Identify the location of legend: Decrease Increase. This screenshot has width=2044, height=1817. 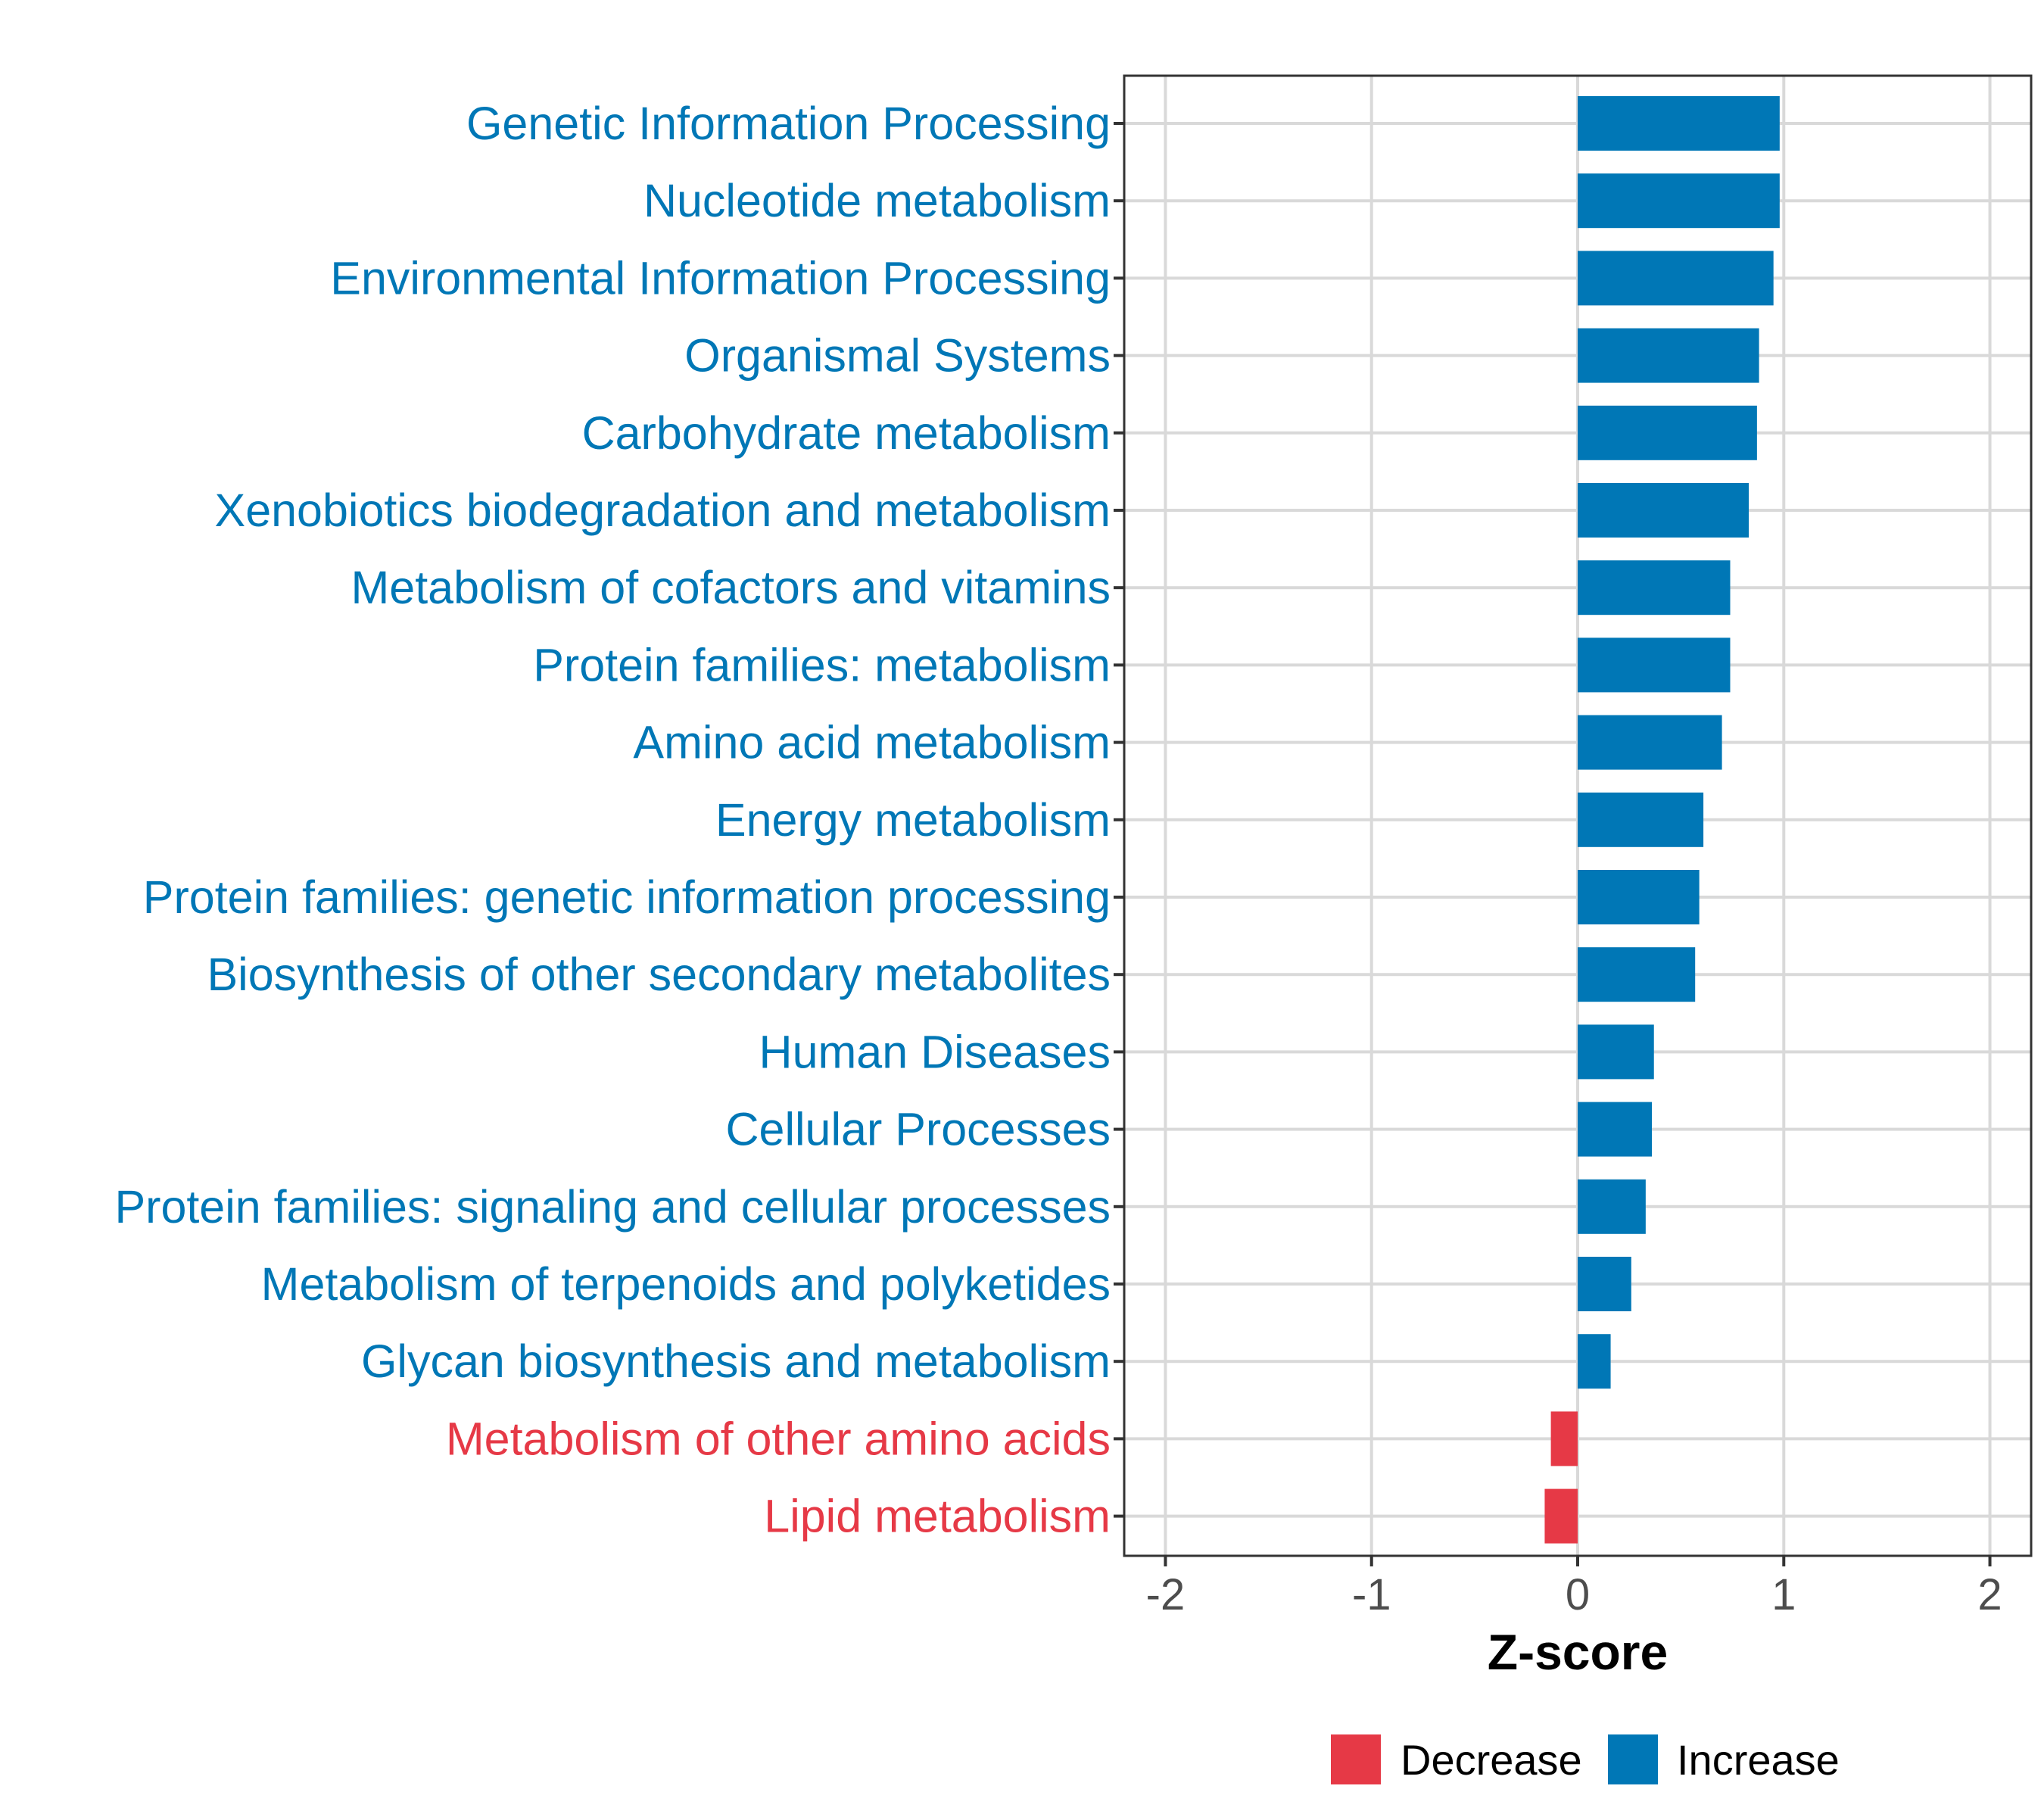
(1585, 1759).